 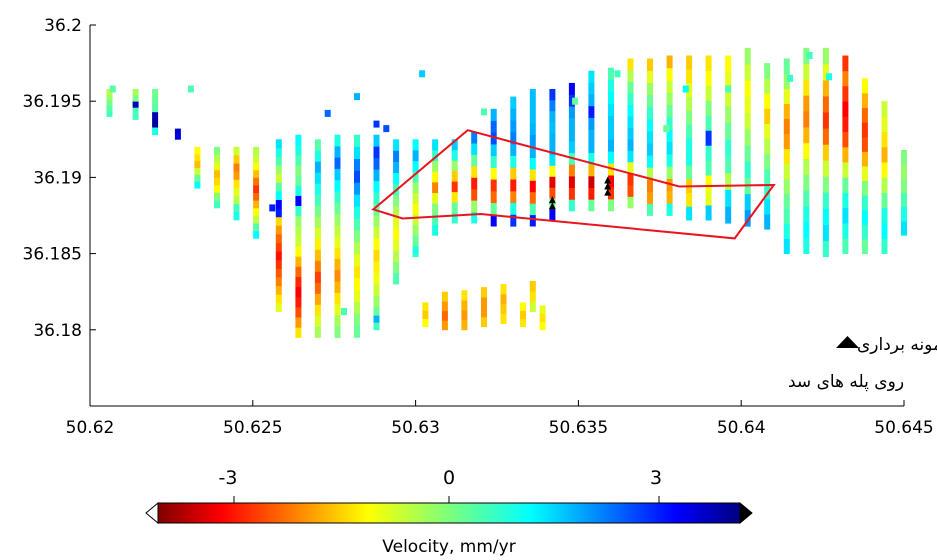 What do you see at coordinates (52, 255) in the screenshot?
I see `y-tick-label: 36.185` at bounding box center [52, 255].